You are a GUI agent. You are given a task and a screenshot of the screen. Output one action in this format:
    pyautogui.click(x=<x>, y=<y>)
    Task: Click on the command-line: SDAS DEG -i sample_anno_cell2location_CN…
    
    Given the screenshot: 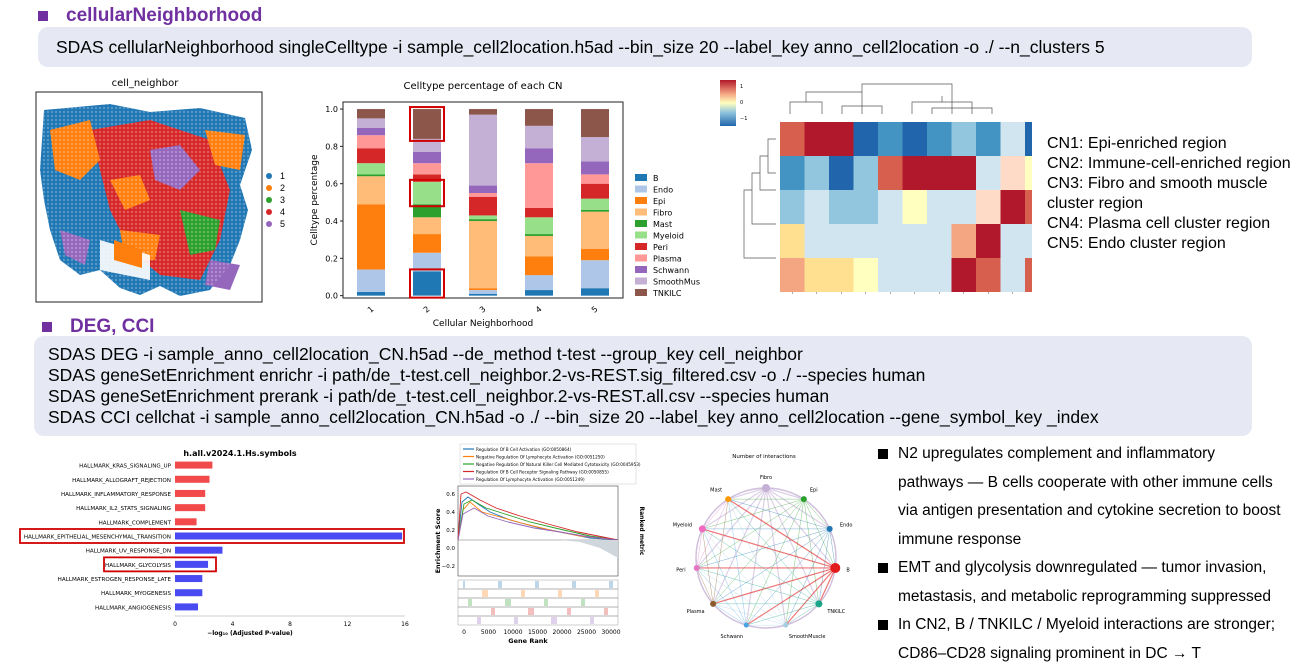 What is the action you would take?
    pyautogui.click(x=425, y=354)
    